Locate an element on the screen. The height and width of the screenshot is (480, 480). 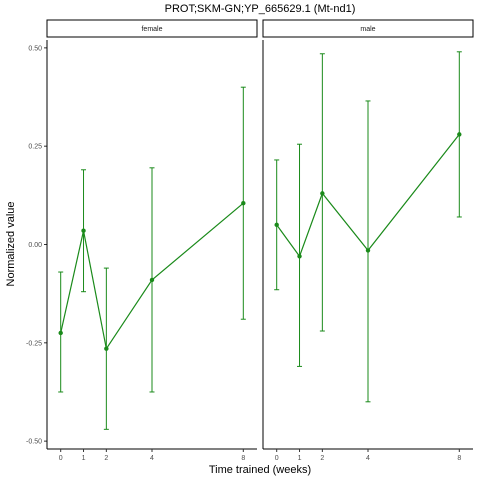
y-tick-label: 0.50 is located at coordinates (35, 48).